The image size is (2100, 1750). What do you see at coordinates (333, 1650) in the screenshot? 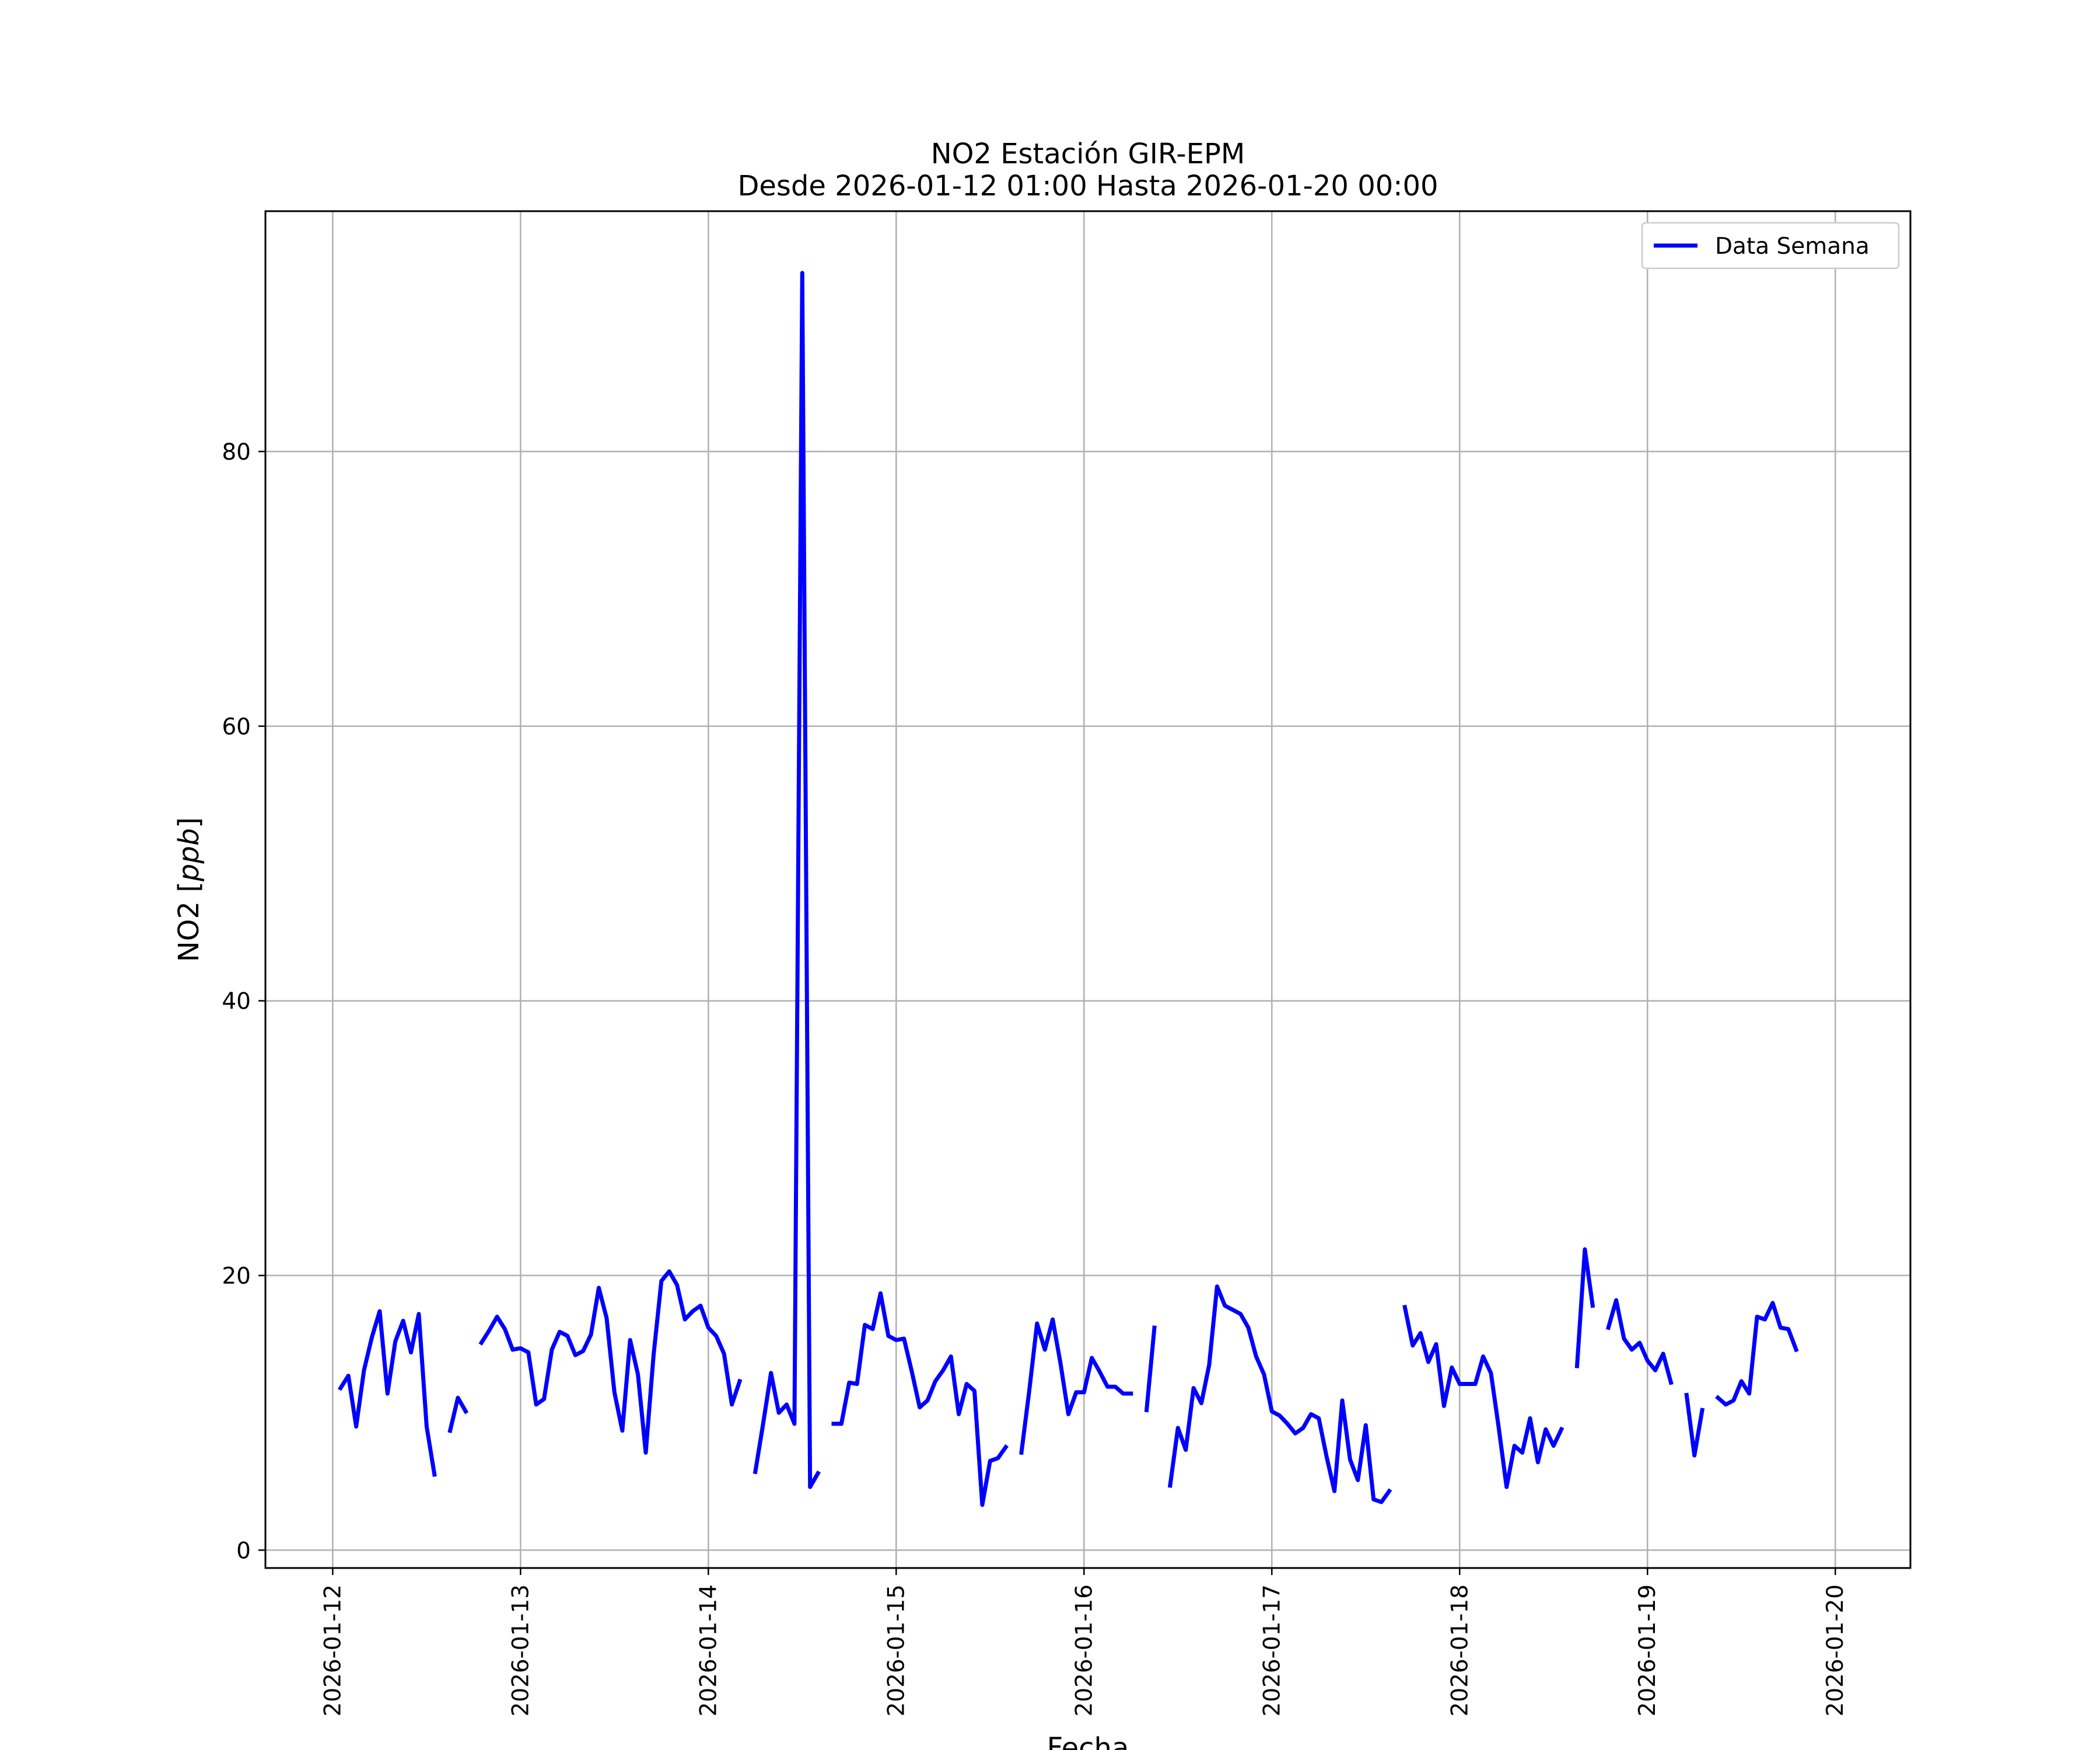
I see `x-tick-label: 2026-01-12` at bounding box center [333, 1650].